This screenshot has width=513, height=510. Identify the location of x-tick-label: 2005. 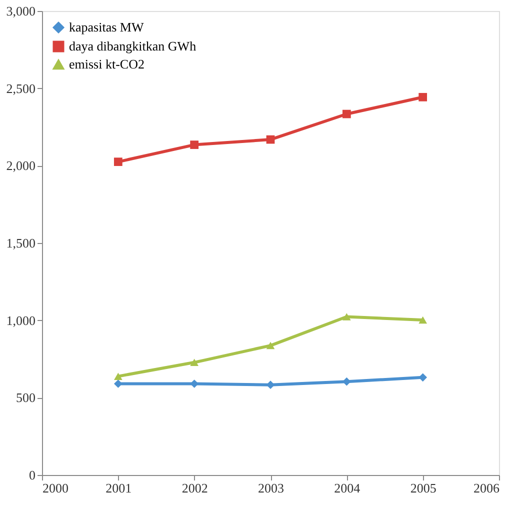
(423, 488).